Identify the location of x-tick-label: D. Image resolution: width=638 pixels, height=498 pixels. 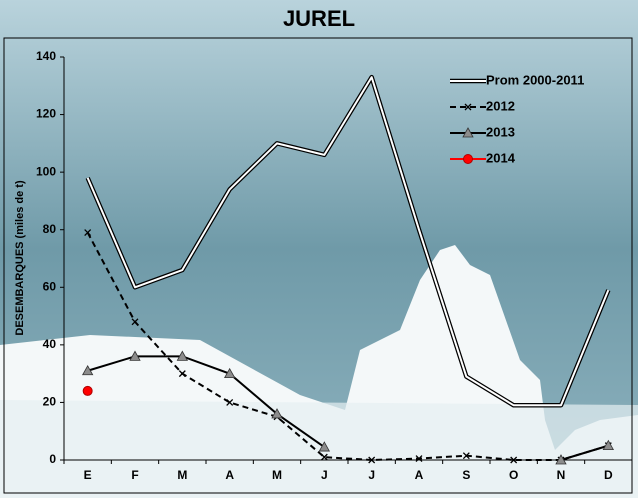
(608, 475).